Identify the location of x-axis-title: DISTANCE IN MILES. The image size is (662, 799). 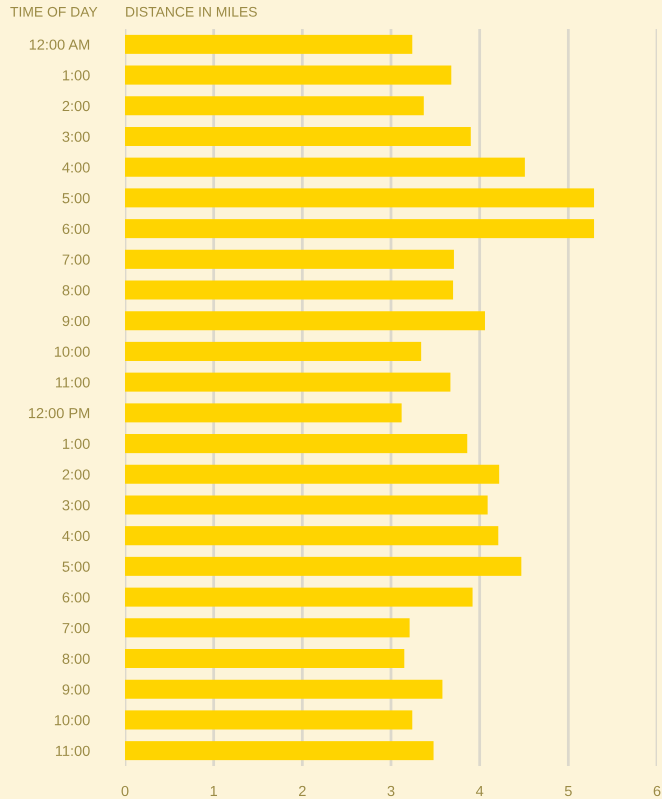
(191, 11).